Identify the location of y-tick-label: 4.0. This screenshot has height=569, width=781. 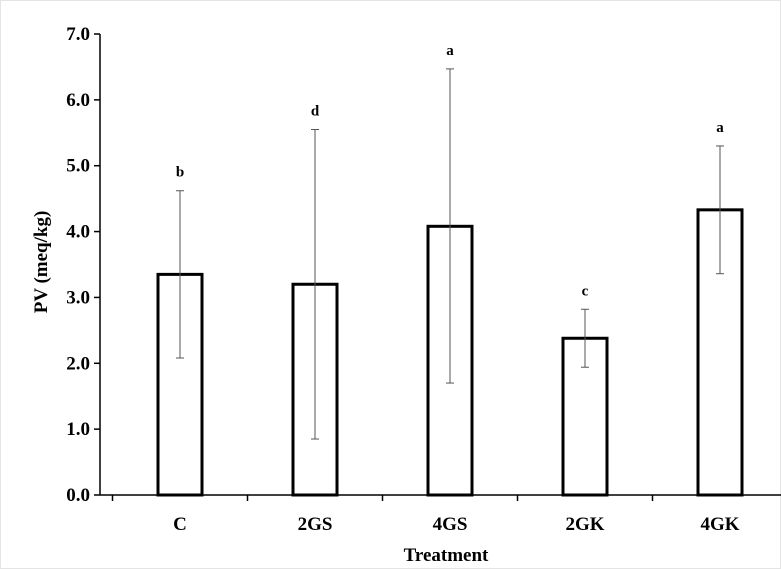
(78, 232).